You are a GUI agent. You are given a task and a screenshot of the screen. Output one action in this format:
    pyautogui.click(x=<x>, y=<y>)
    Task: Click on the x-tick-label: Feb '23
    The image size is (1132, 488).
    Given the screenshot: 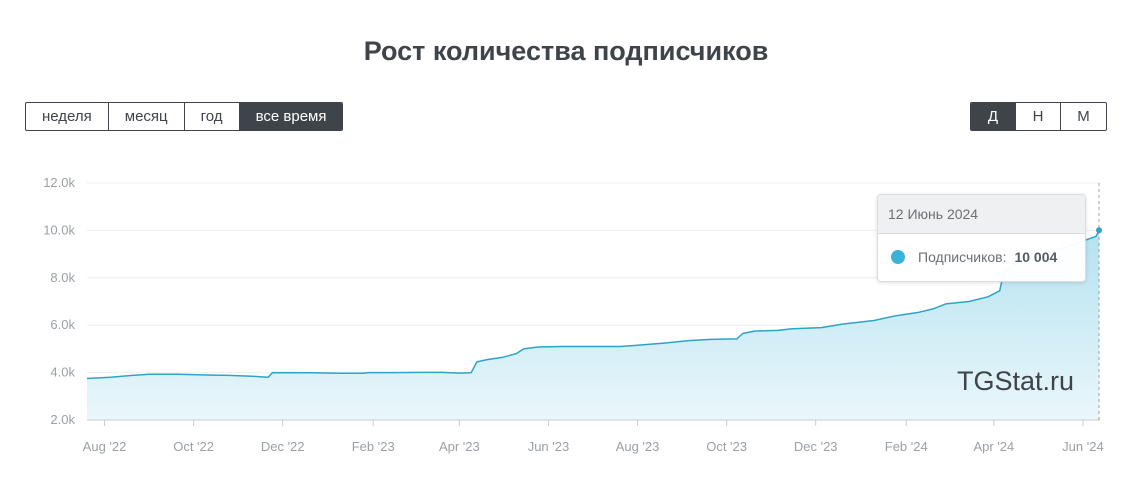 What is the action you would take?
    pyautogui.click(x=373, y=446)
    